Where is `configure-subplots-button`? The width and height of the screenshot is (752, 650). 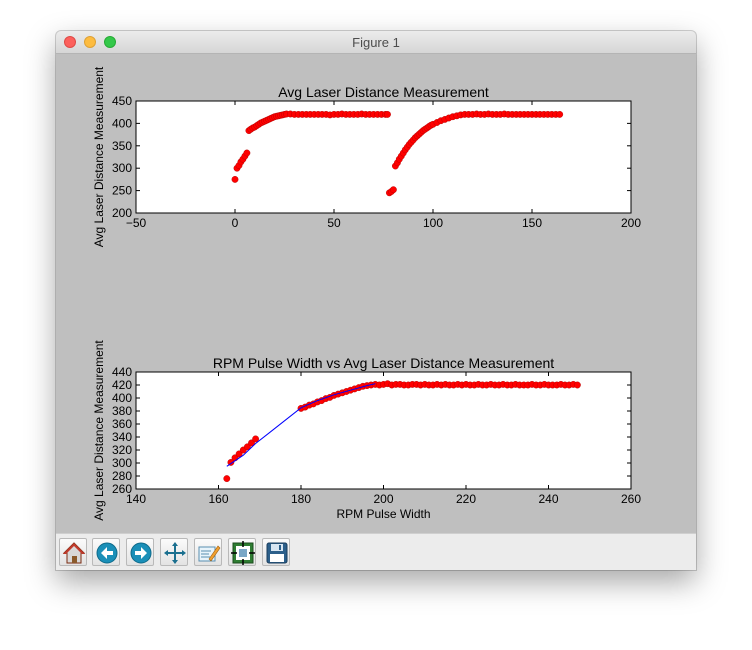 configure-subplots-button is located at coordinates (242, 552).